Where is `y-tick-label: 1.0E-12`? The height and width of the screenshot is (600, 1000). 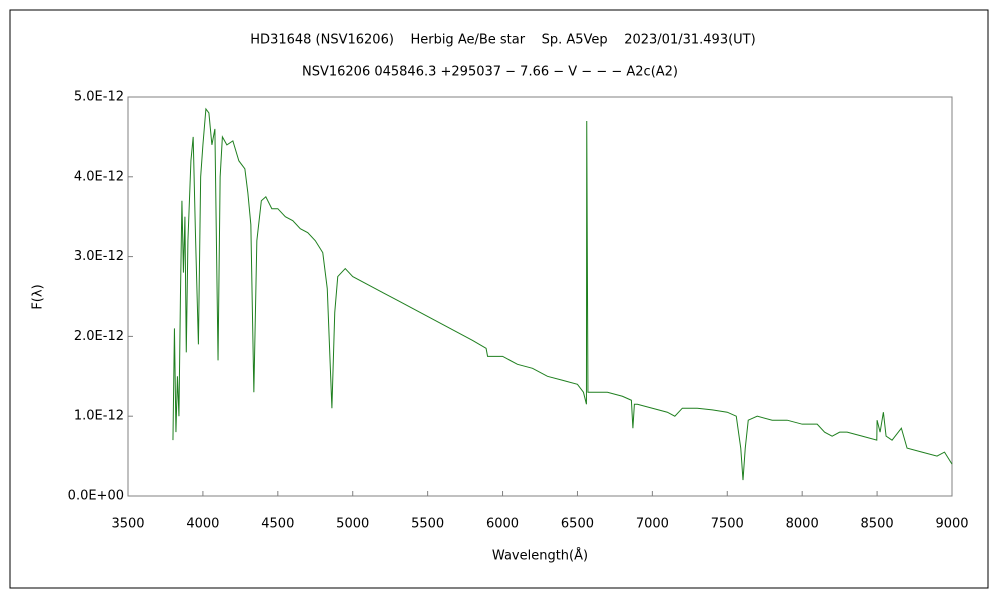
y-tick-label: 1.0E-12 is located at coordinates (99, 416).